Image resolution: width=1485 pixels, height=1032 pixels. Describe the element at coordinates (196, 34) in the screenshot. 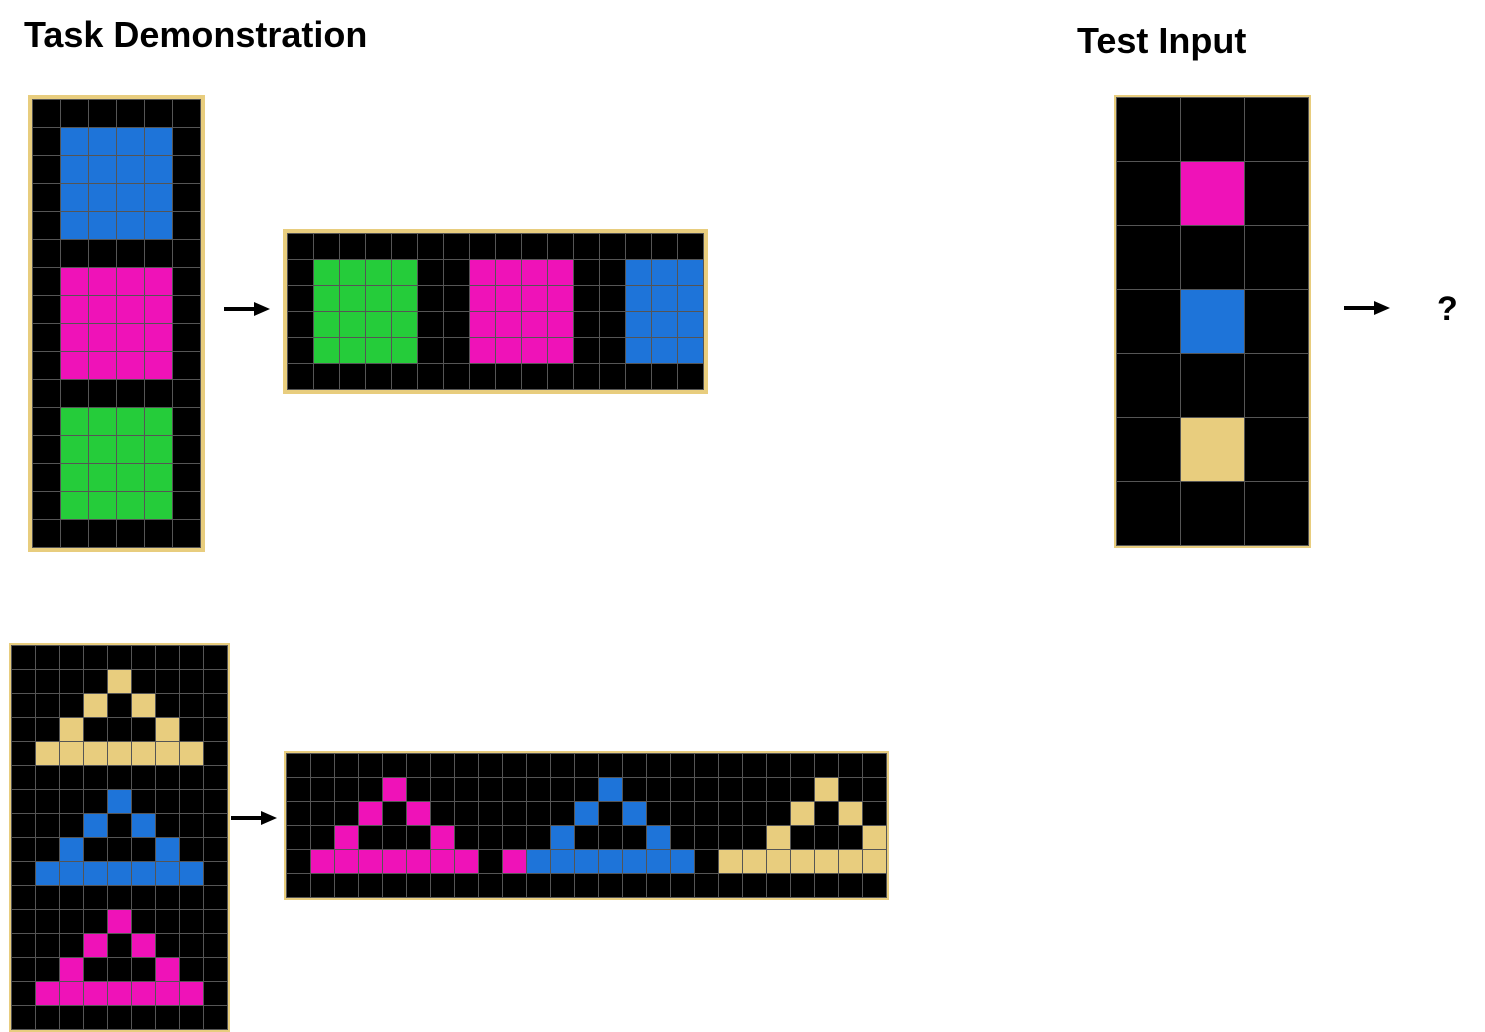

I see `task-demonstration-title: Task Demonstration` at that location.